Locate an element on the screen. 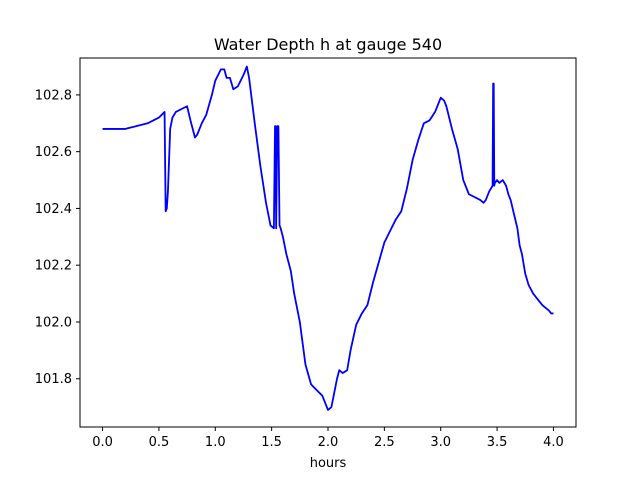 The width and height of the screenshot is (640, 480). y-axis-ticks: 101.8 102.0 102.2 102.4 102.6 102.8 is located at coordinates (57, 237).